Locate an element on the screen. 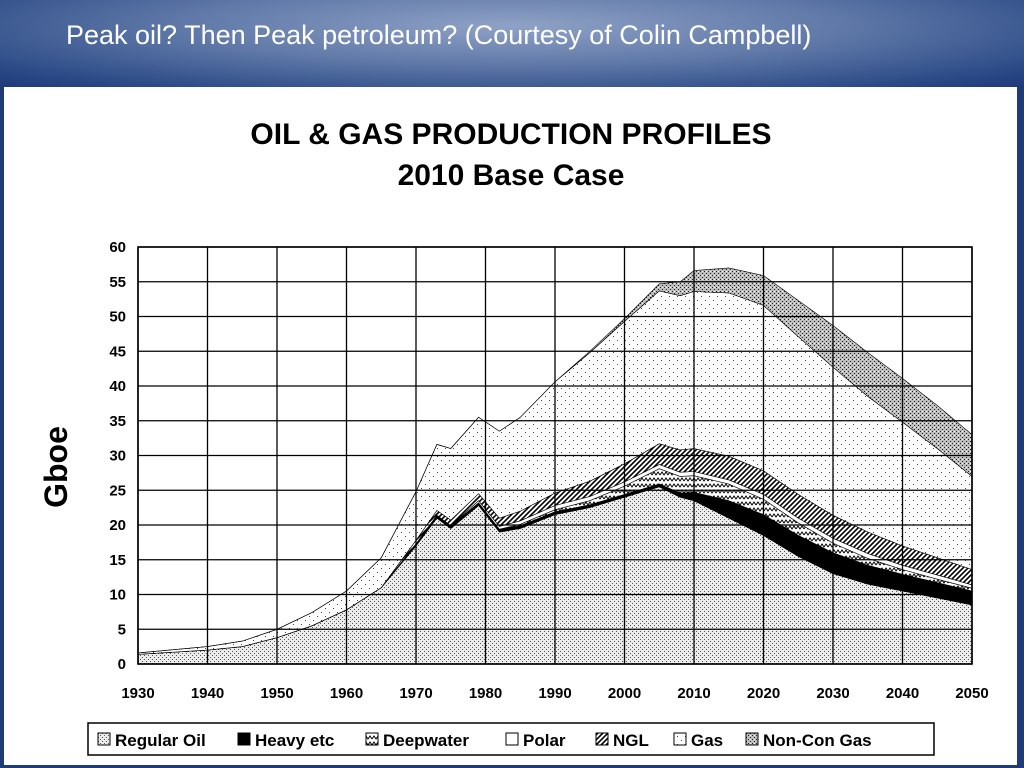 The height and width of the screenshot is (768, 1024). x-tick-label: 2000 is located at coordinates (624, 693).